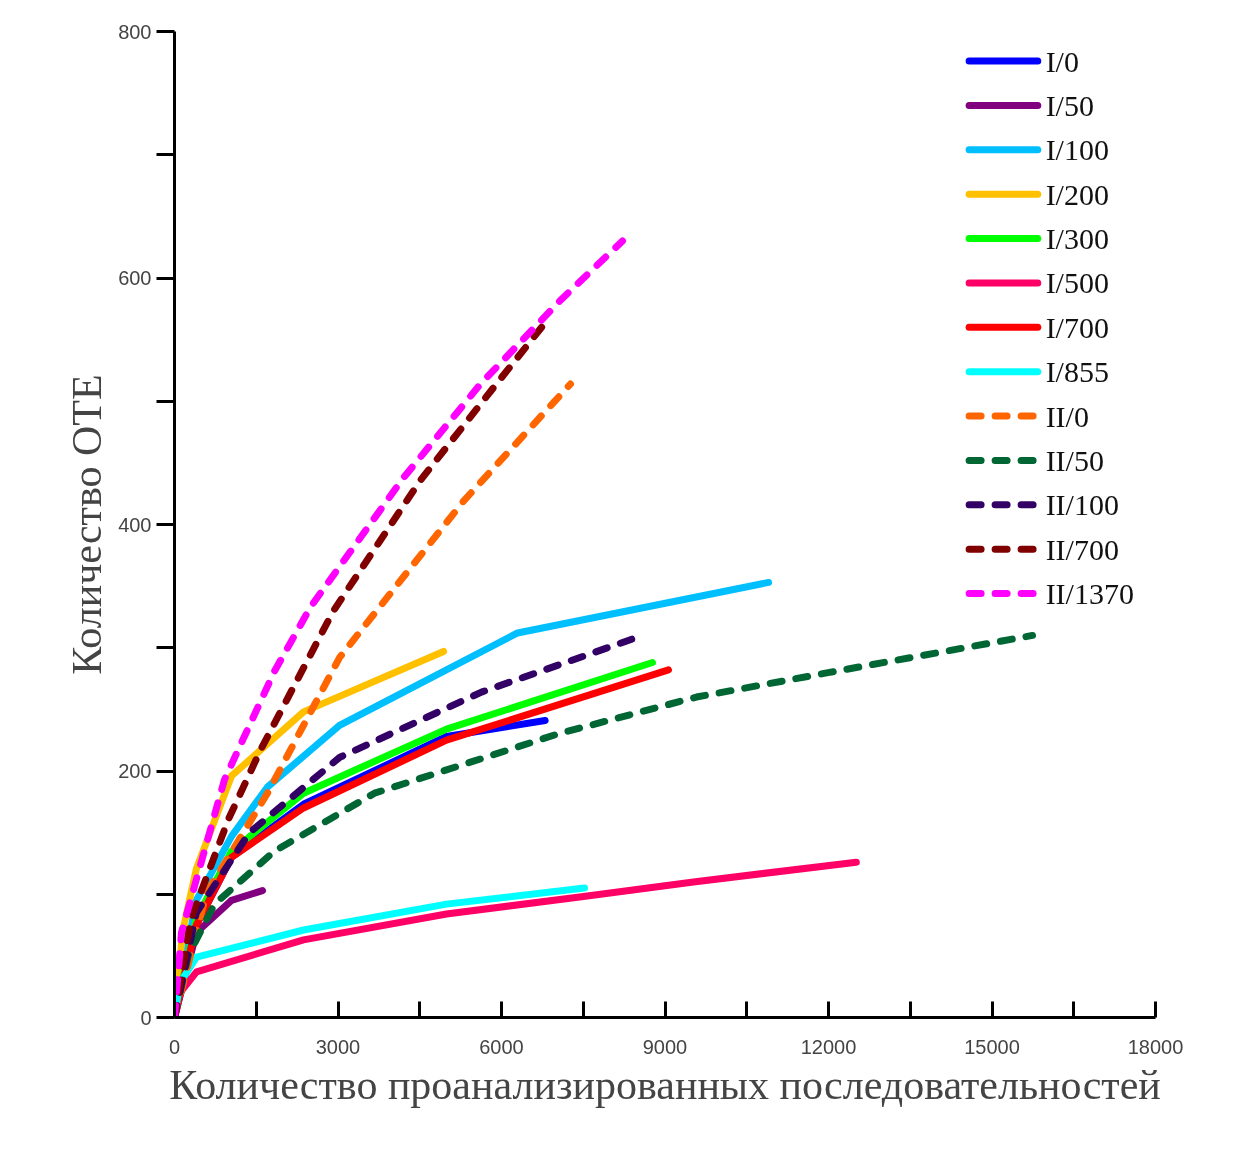 The width and height of the screenshot is (1249, 1159). Describe the element at coordinates (665, 1084) in the screenshot. I see `x-axis-title: Количество проанализированных последовательностей` at that location.